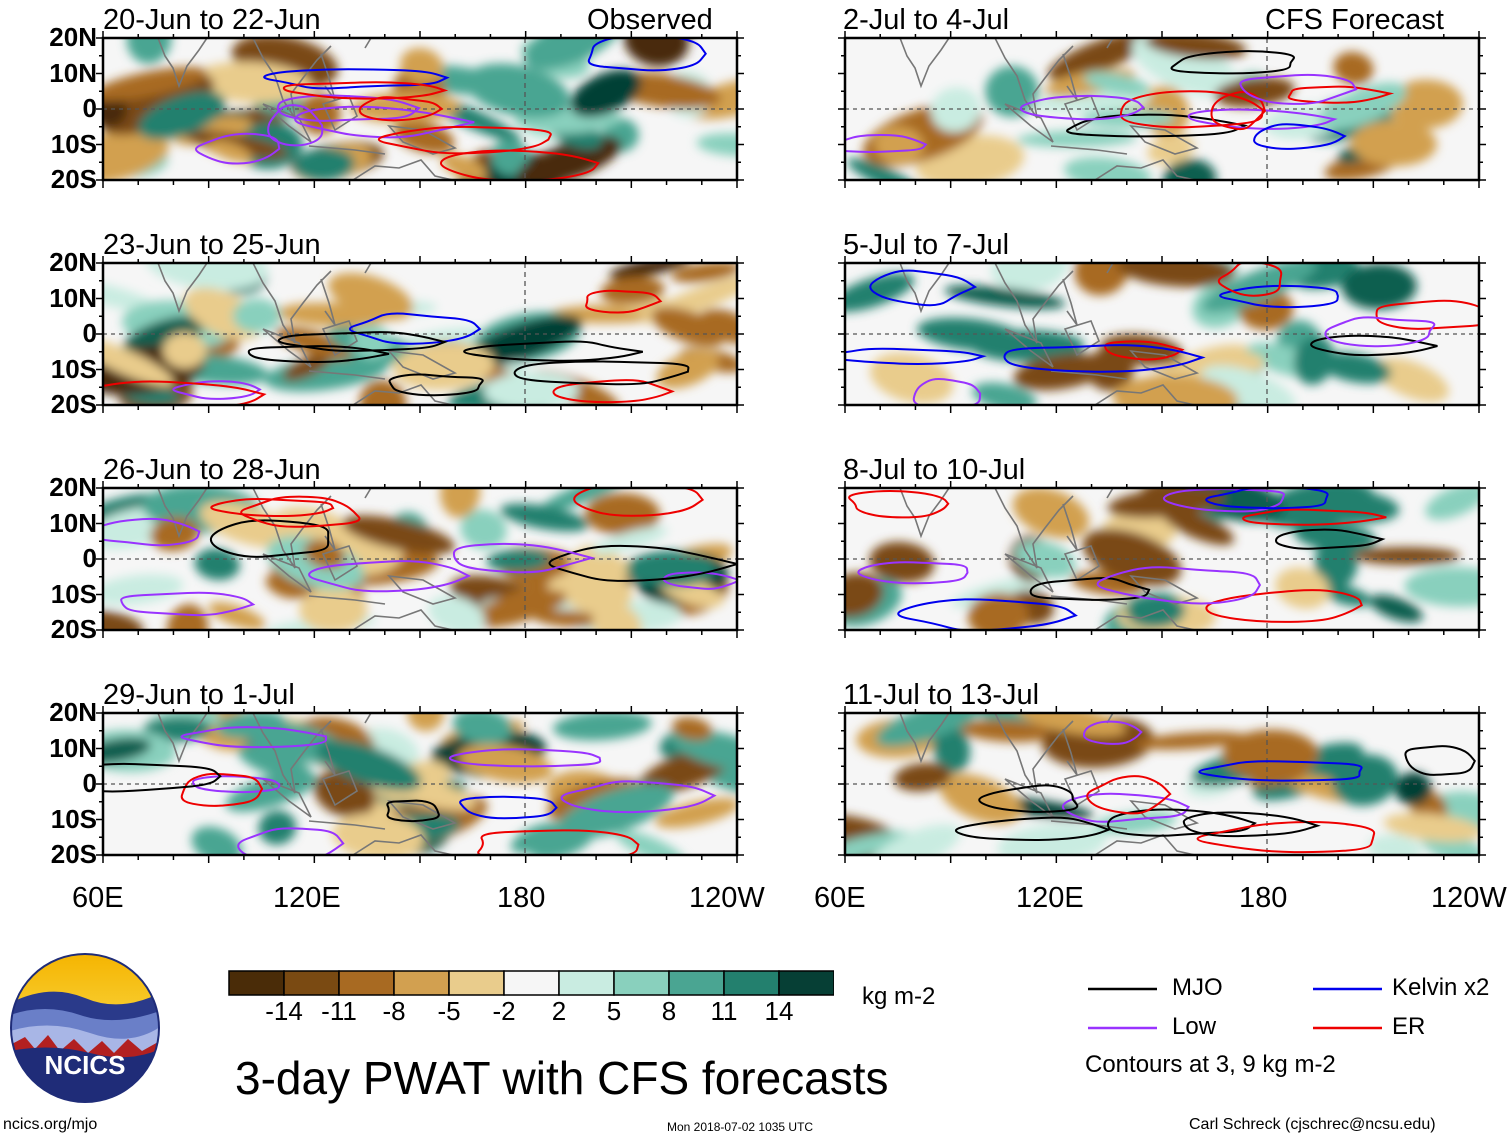 The height and width of the screenshot is (1142, 1510). Describe the element at coordinates (1354, 20) in the screenshot. I see `column-label-forecast: CFS Forecast` at that location.